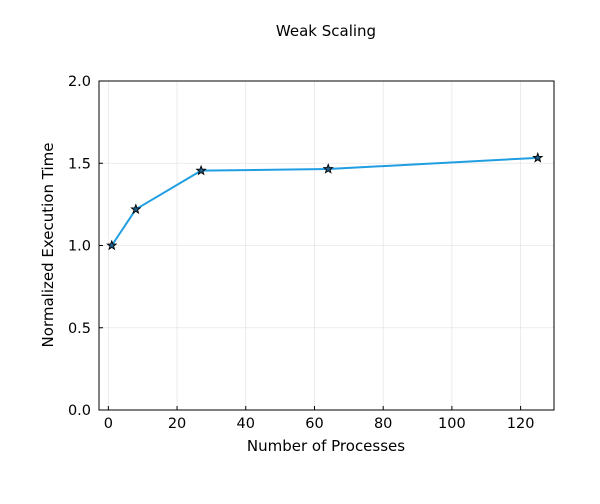 This screenshot has width=600, height=504. I want to click on x-tick-label: 80, so click(383, 424).